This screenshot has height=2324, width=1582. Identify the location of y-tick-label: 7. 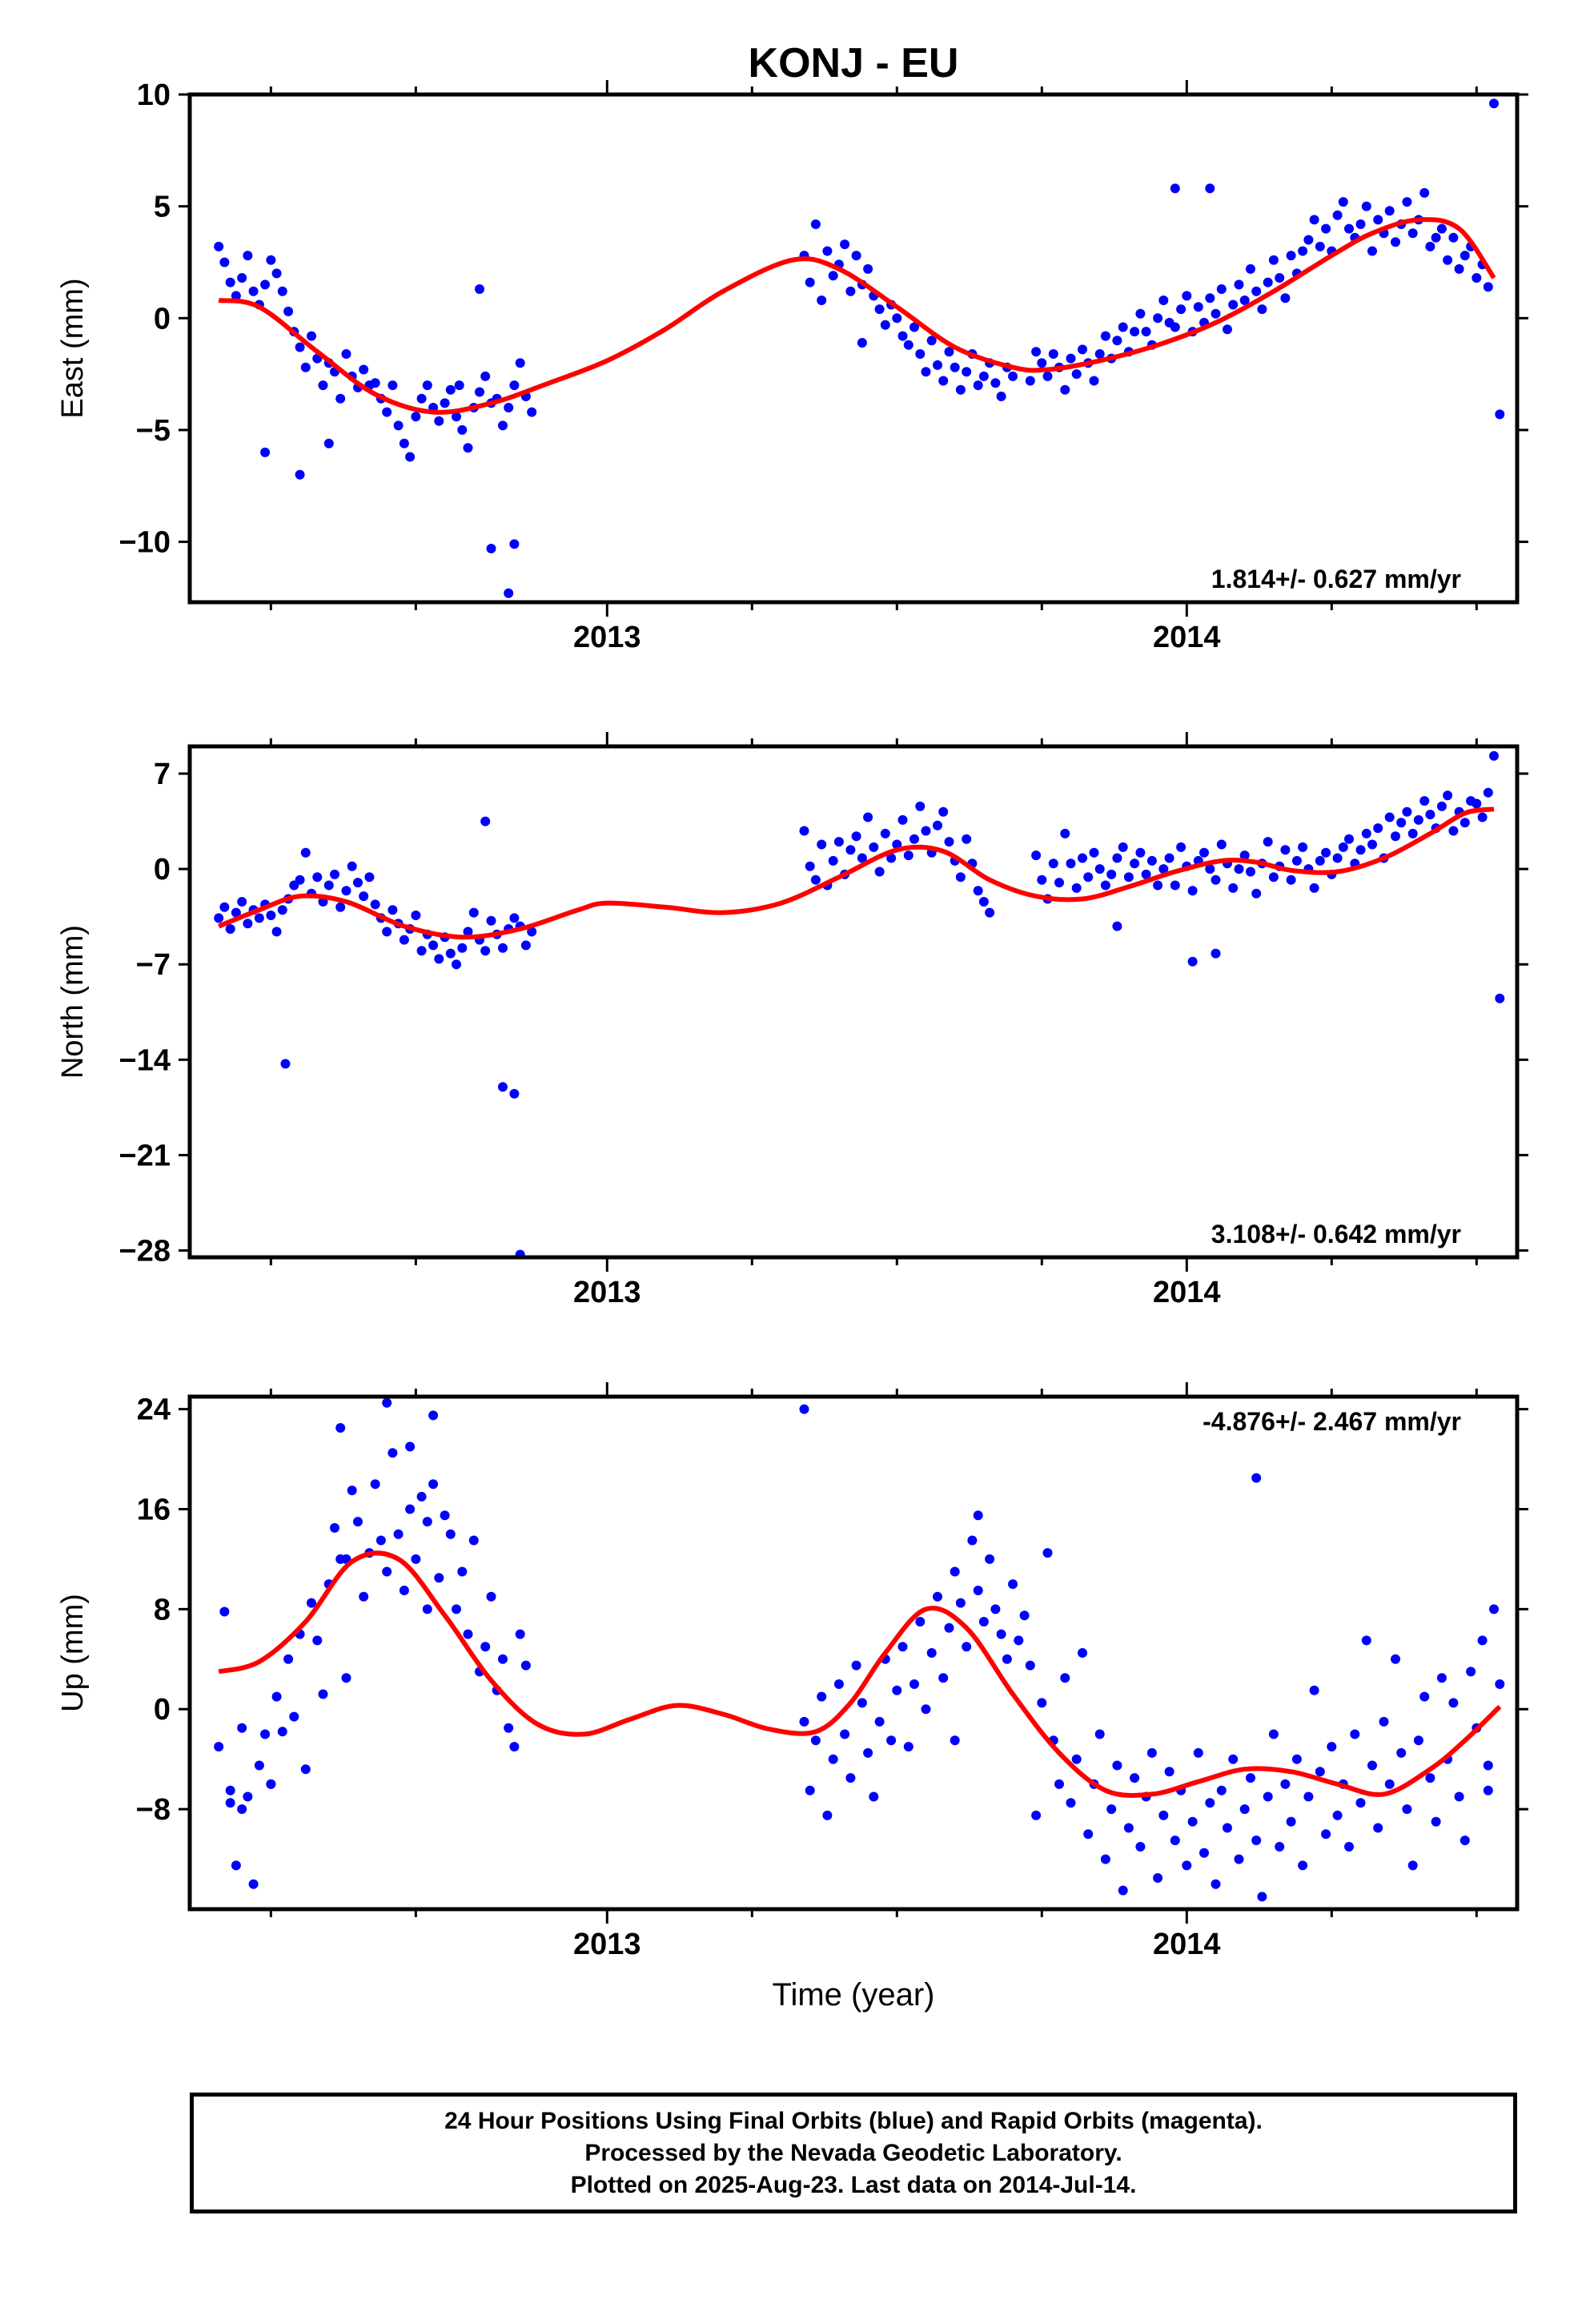
(162, 774).